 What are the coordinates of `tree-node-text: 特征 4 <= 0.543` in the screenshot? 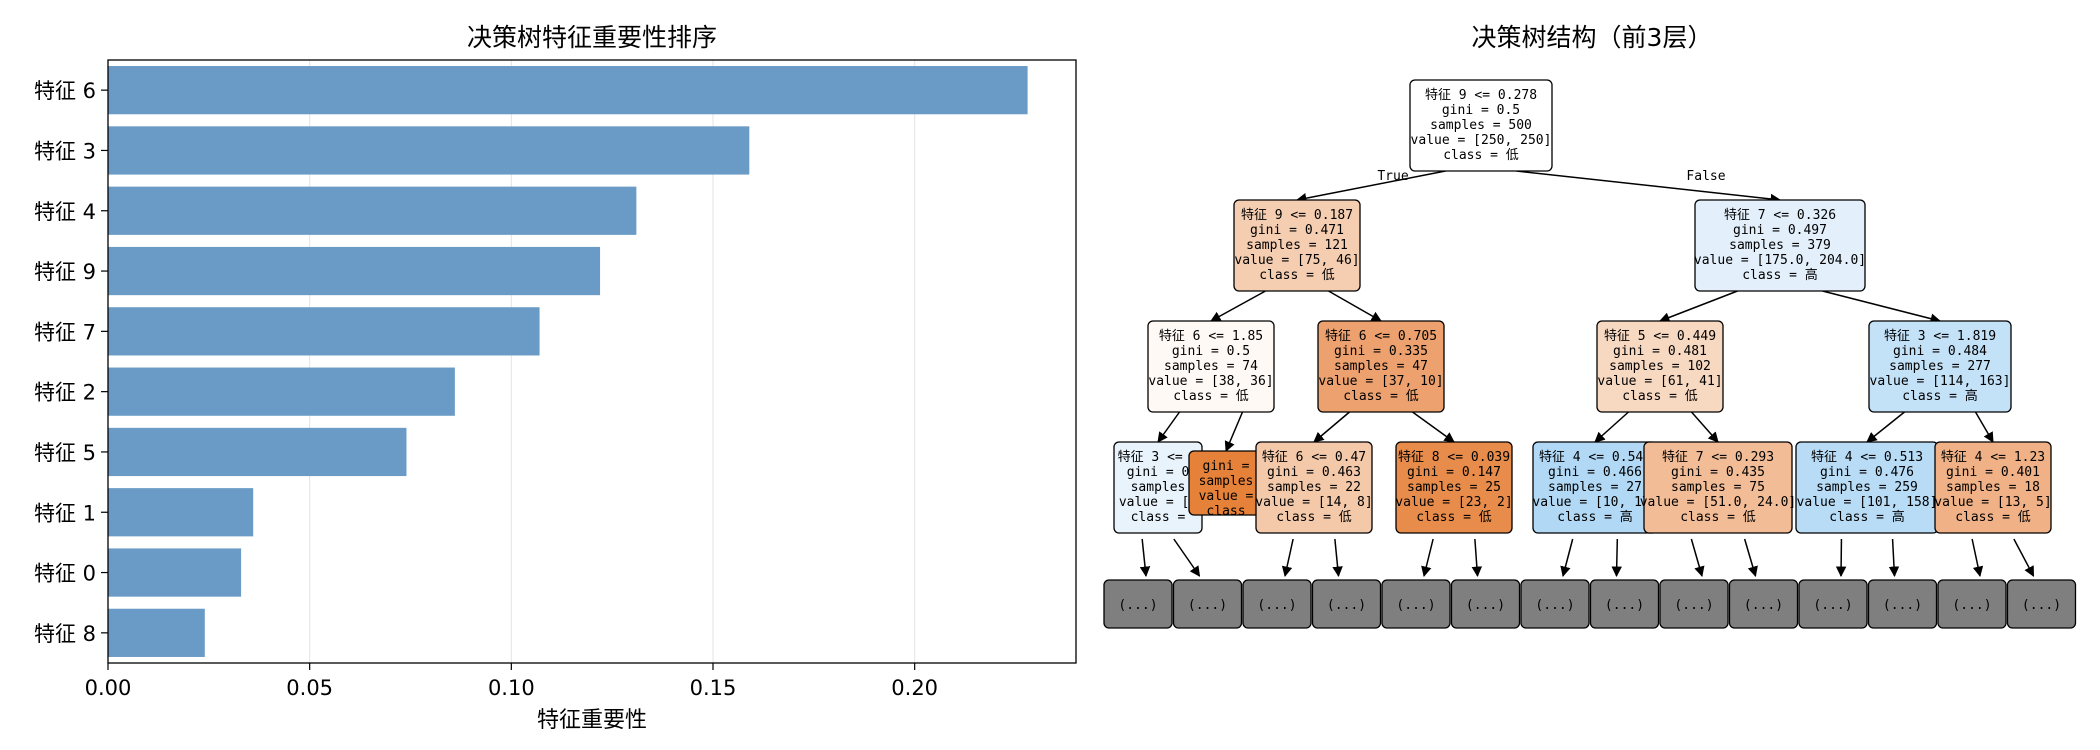 It's located at (1595, 457).